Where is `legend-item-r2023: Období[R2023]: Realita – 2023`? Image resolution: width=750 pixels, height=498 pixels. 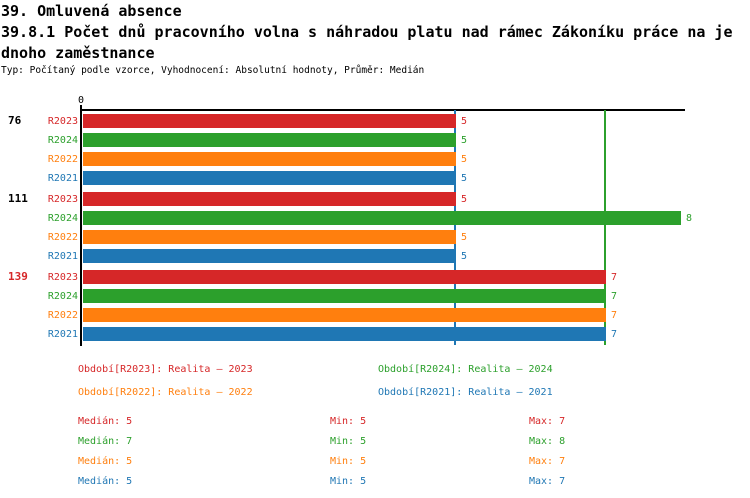
legend-item-r2023: Období[R2023]: Realita – 2023 is located at coordinates (165, 369).